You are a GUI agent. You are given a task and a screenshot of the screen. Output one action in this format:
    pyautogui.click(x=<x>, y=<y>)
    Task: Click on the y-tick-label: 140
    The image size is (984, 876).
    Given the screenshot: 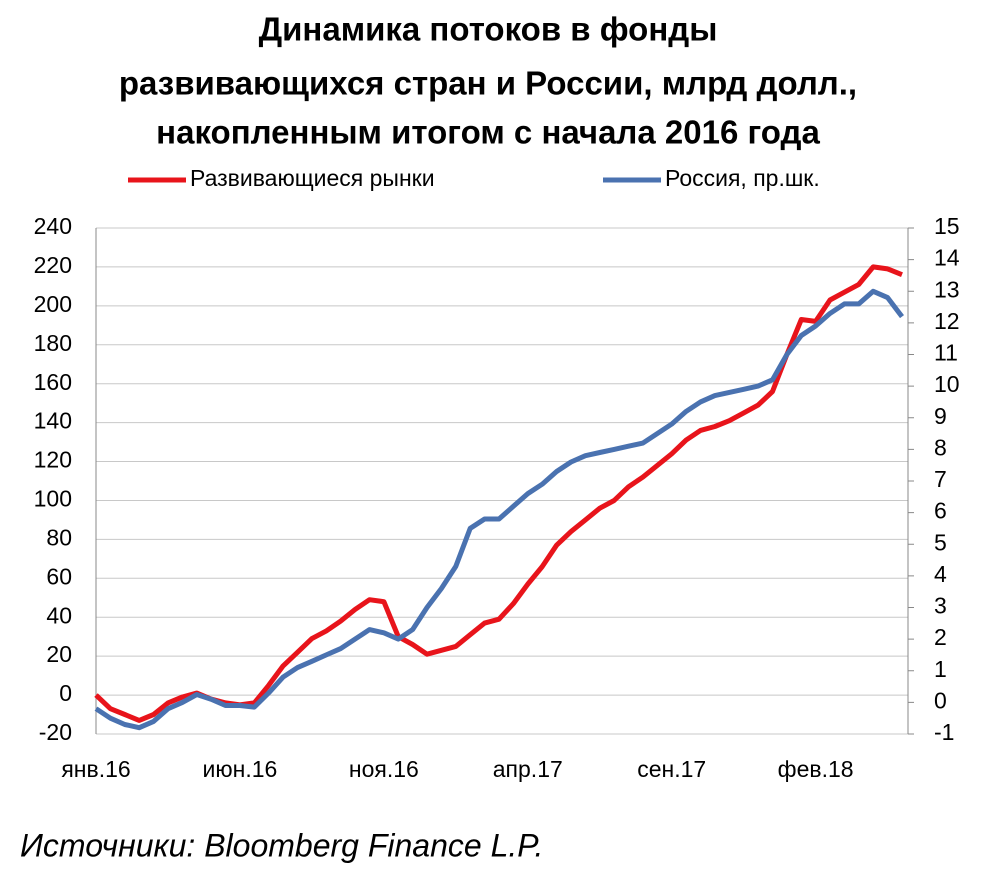 What is the action you would take?
    pyautogui.click(x=53, y=421)
    